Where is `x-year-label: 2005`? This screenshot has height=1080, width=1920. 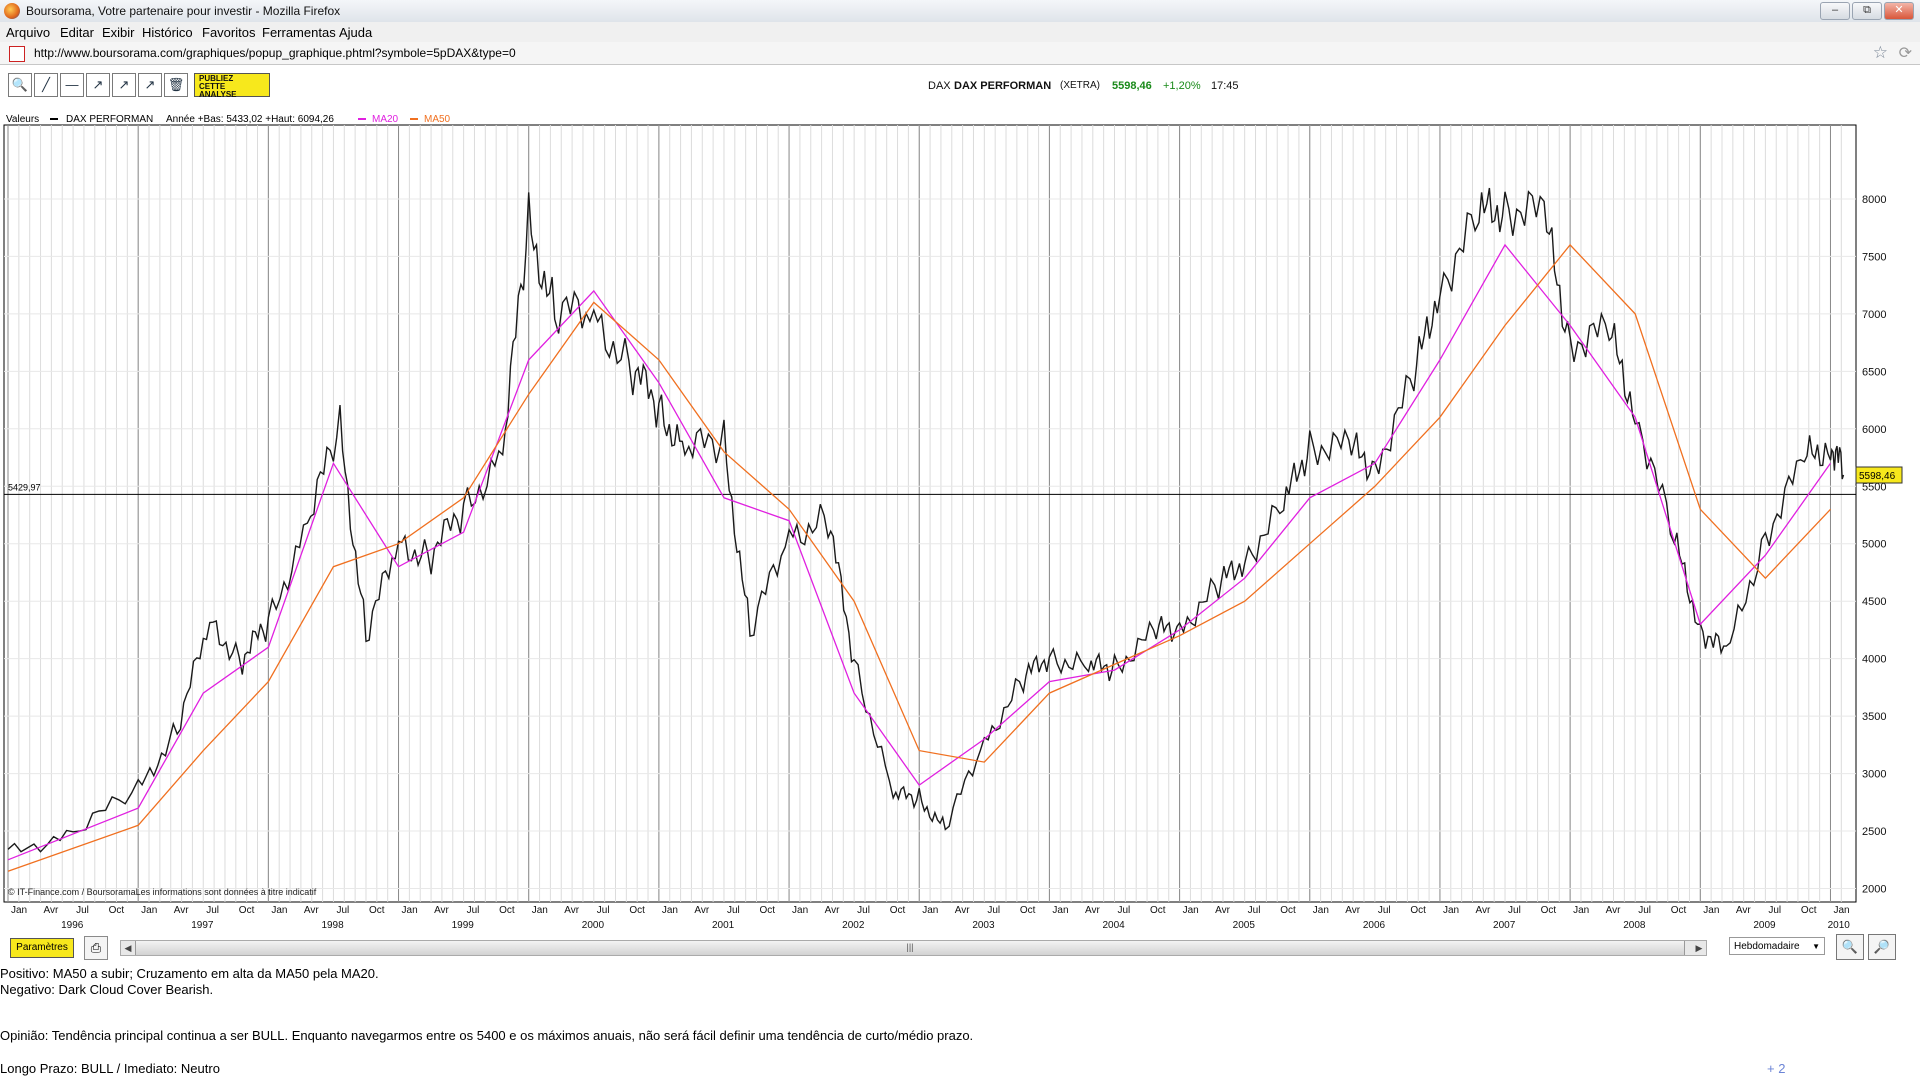 x-year-label: 2005 is located at coordinates (1244, 925).